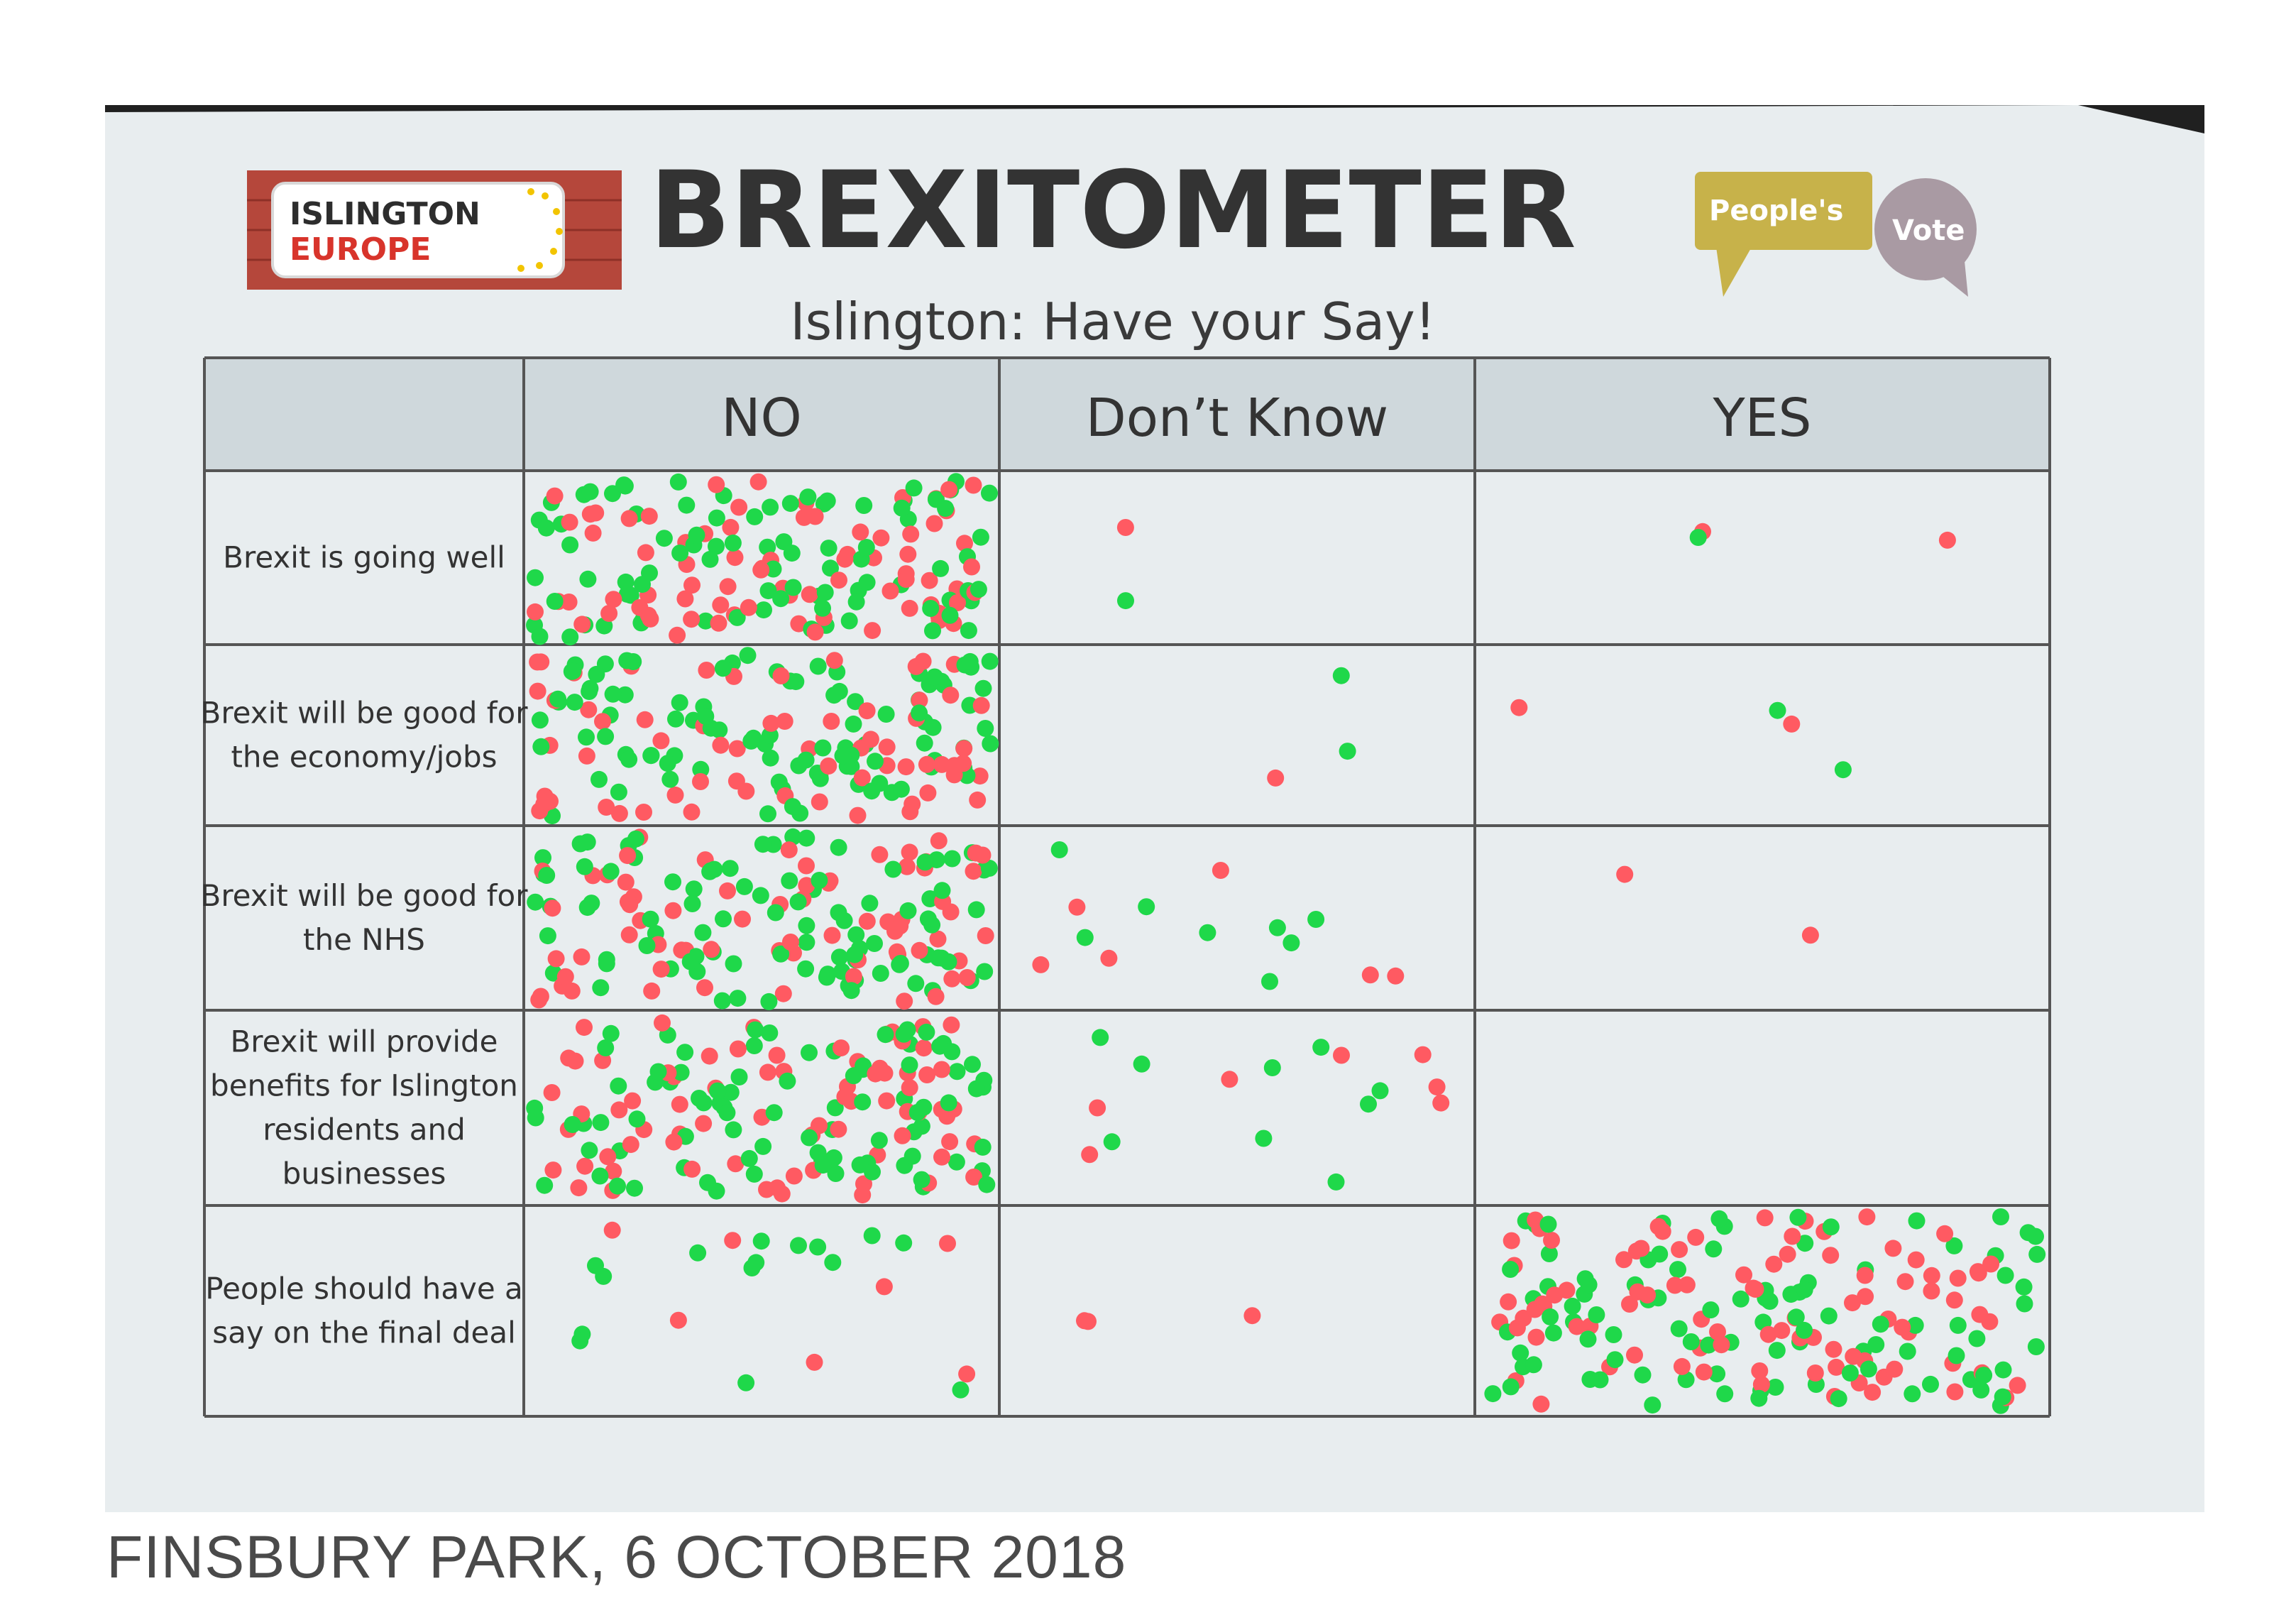 The image size is (2296, 1608). Describe the element at coordinates (364, 557) in the screenshot. I see `row-label-0-line-0: Brexit is going well` at that location.